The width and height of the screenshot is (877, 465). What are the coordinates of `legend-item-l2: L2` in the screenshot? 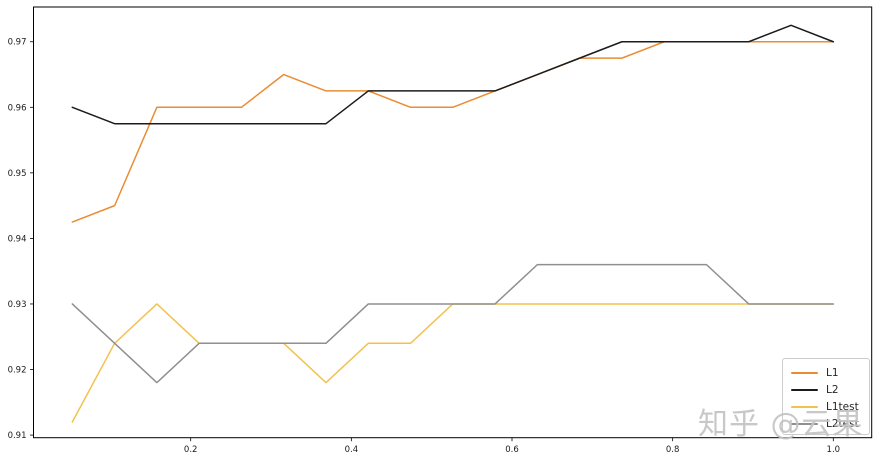 It's located at (830, 389).